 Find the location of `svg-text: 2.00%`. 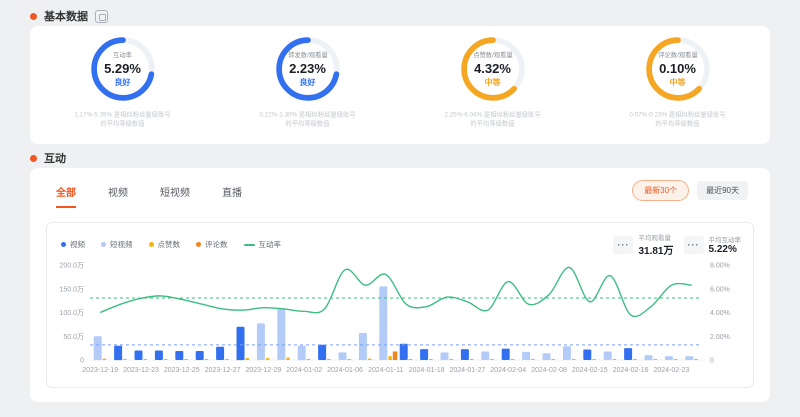

svg-text: 2.00% is located at coordinates (720, 337).